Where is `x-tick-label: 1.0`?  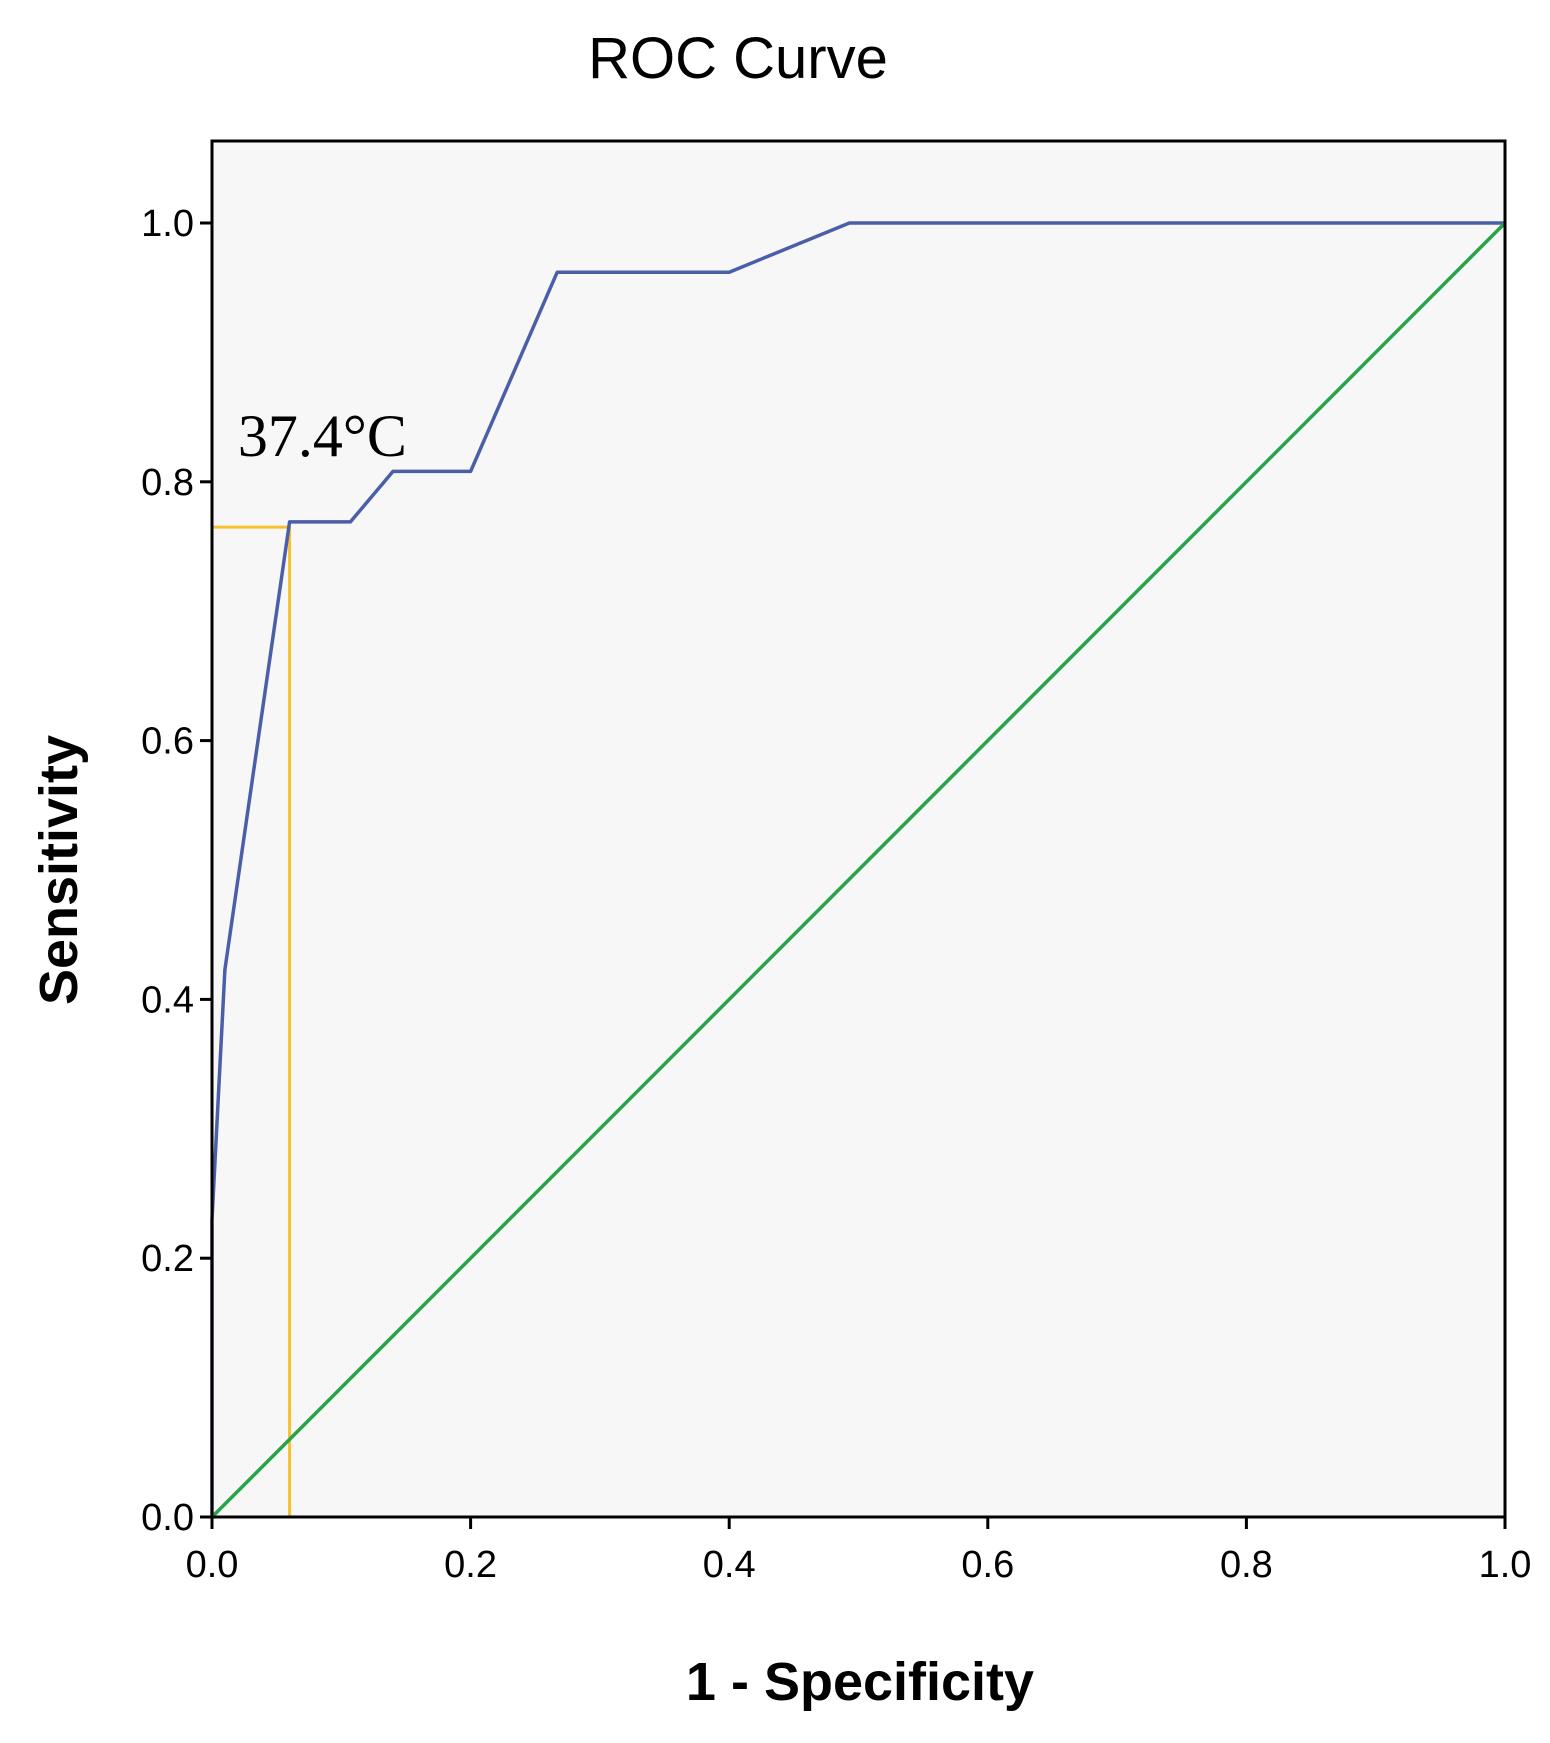
x-tick-label: 1.0 is located at coordinates (1505, 1565).